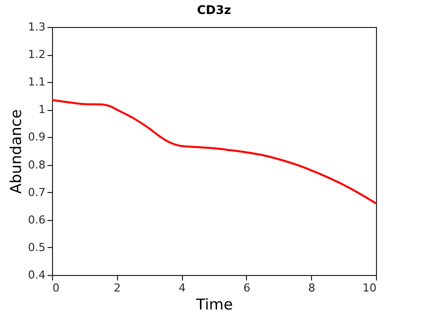 The width and height of the screenshot is (423, 323). I want to click on y-tick-label: 1.3, so click(37, 27).